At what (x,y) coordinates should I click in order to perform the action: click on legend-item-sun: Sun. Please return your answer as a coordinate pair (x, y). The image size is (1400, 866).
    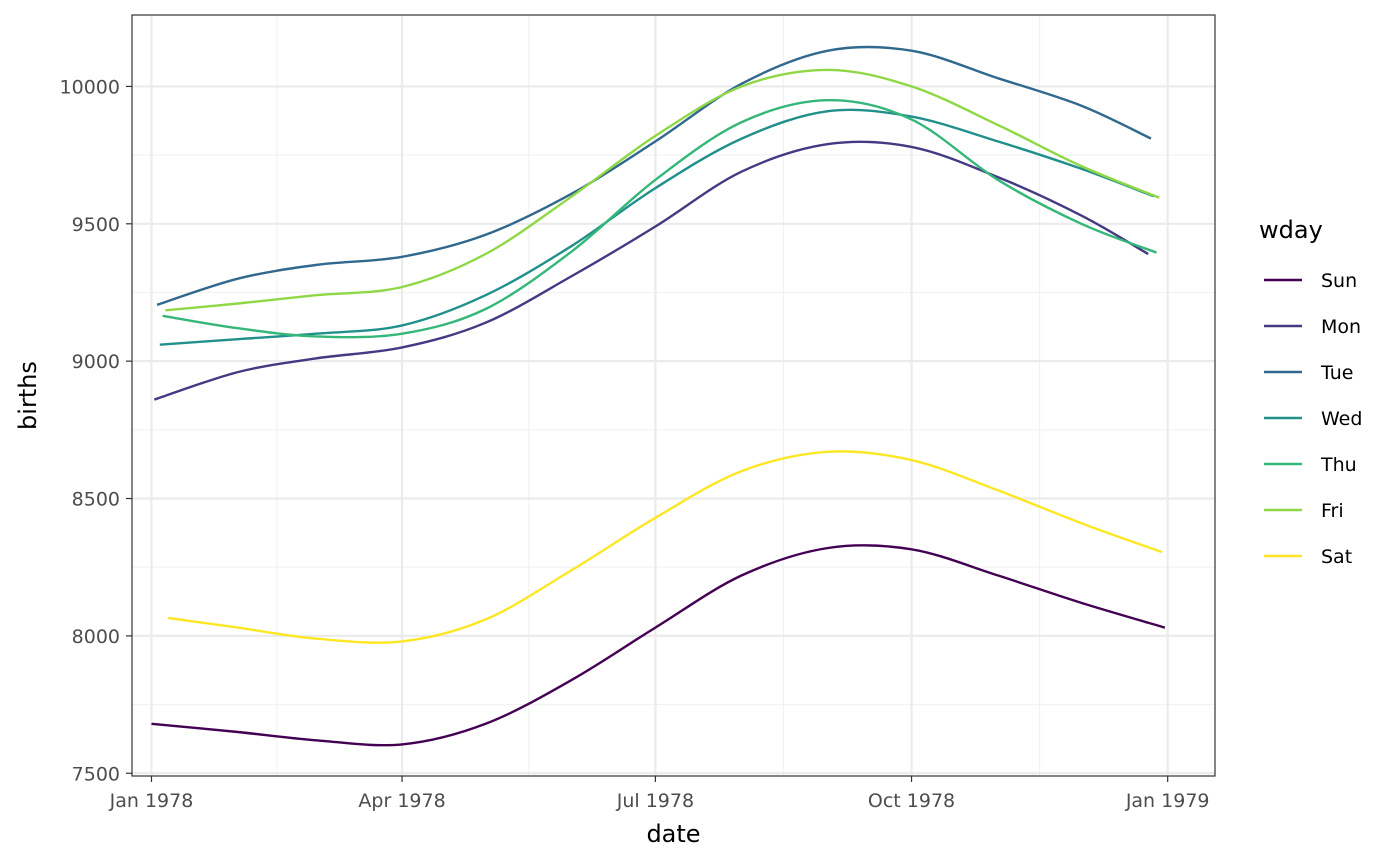
    Looking at the image, I should click on (1310, 281).